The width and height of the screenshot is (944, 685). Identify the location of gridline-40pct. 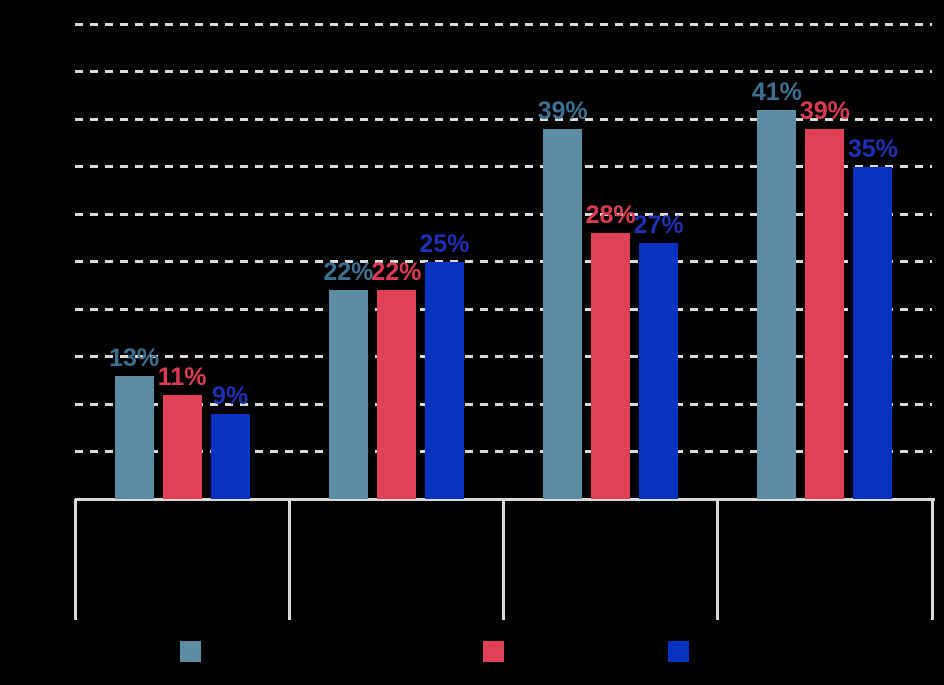
(503, 119).